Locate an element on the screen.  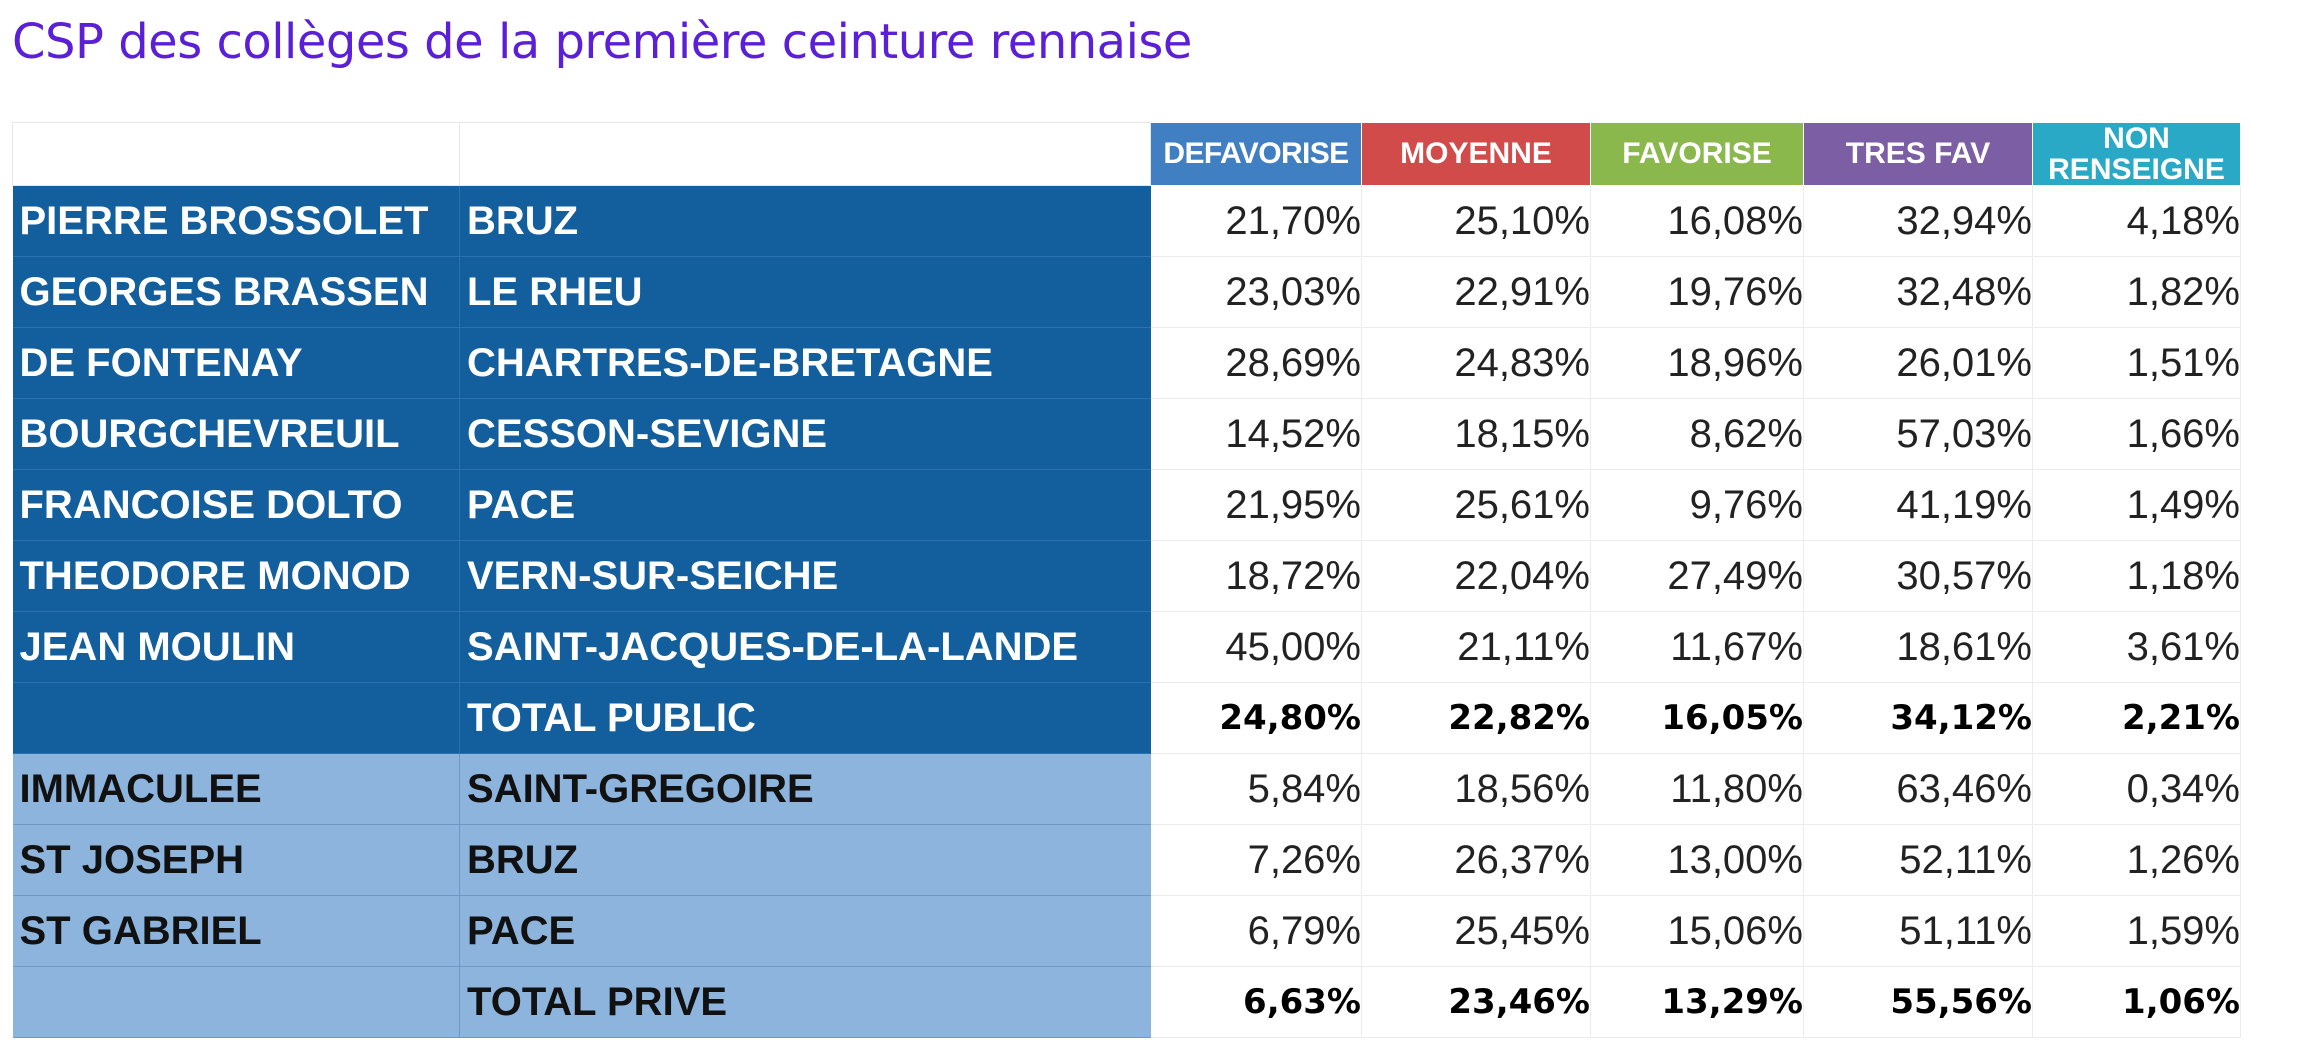
percentage-cell: 32,48% is located at coordinates (1918, 292).